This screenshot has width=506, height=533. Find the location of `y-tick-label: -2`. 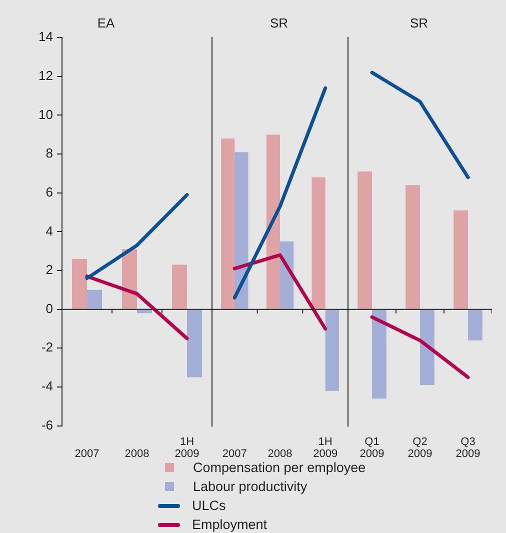

y-tick-label: -2 is located at coordinates (47, 347).